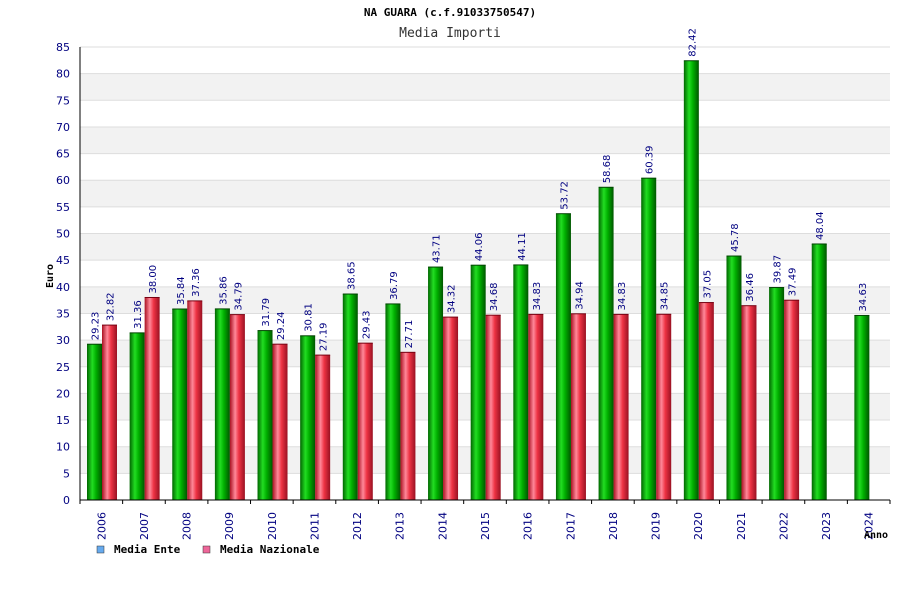 The height and width of the screenshot is (600, 900). What do you see at coordinates (63, 100) in the screenshot?
I see `y-tick-label: 75` at bounding box center [63, 100].